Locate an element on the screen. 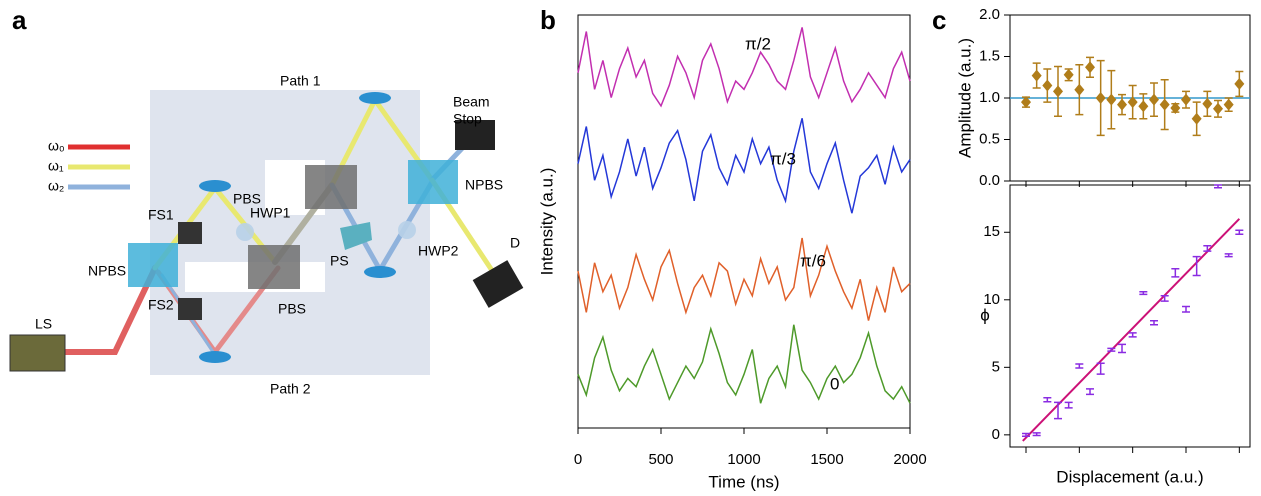 Image resolution: width=1261 pixels, height=496 pixels. x-axis-label: Displacement (a.u.) is located at coordinates (1129, 476).